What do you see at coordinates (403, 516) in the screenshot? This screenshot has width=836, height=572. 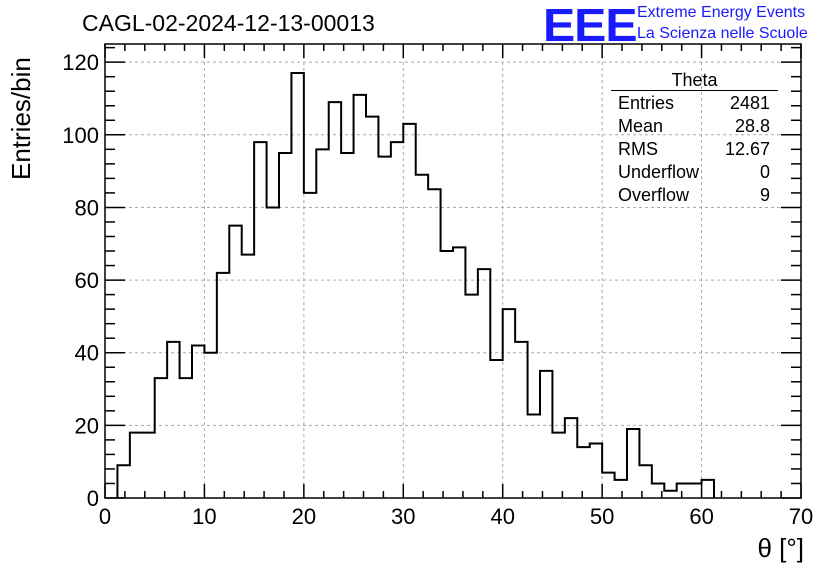 I see `x-tick-label: 30` at bounding box center [403, 516].